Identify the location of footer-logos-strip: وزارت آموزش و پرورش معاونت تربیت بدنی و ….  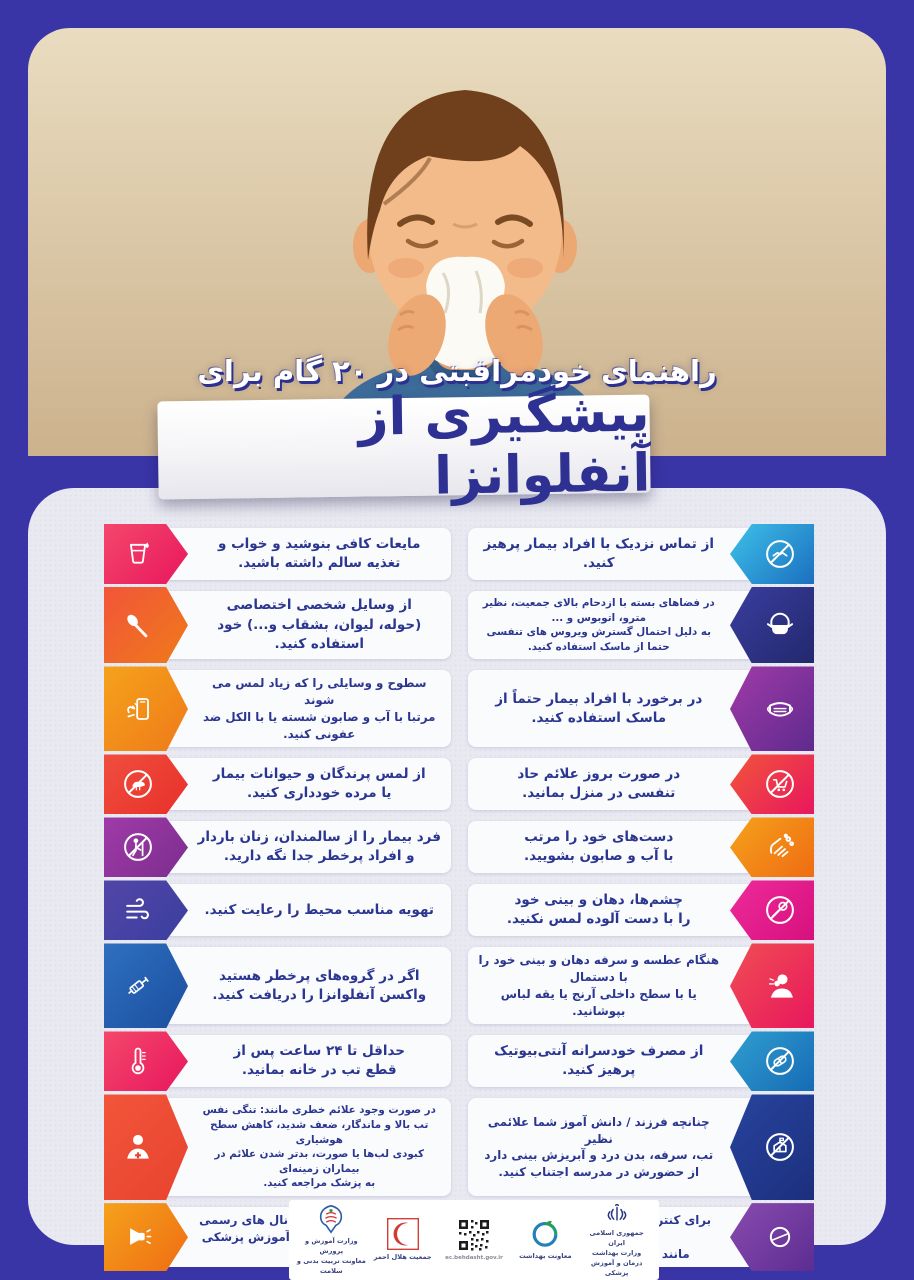
(474, 1240).